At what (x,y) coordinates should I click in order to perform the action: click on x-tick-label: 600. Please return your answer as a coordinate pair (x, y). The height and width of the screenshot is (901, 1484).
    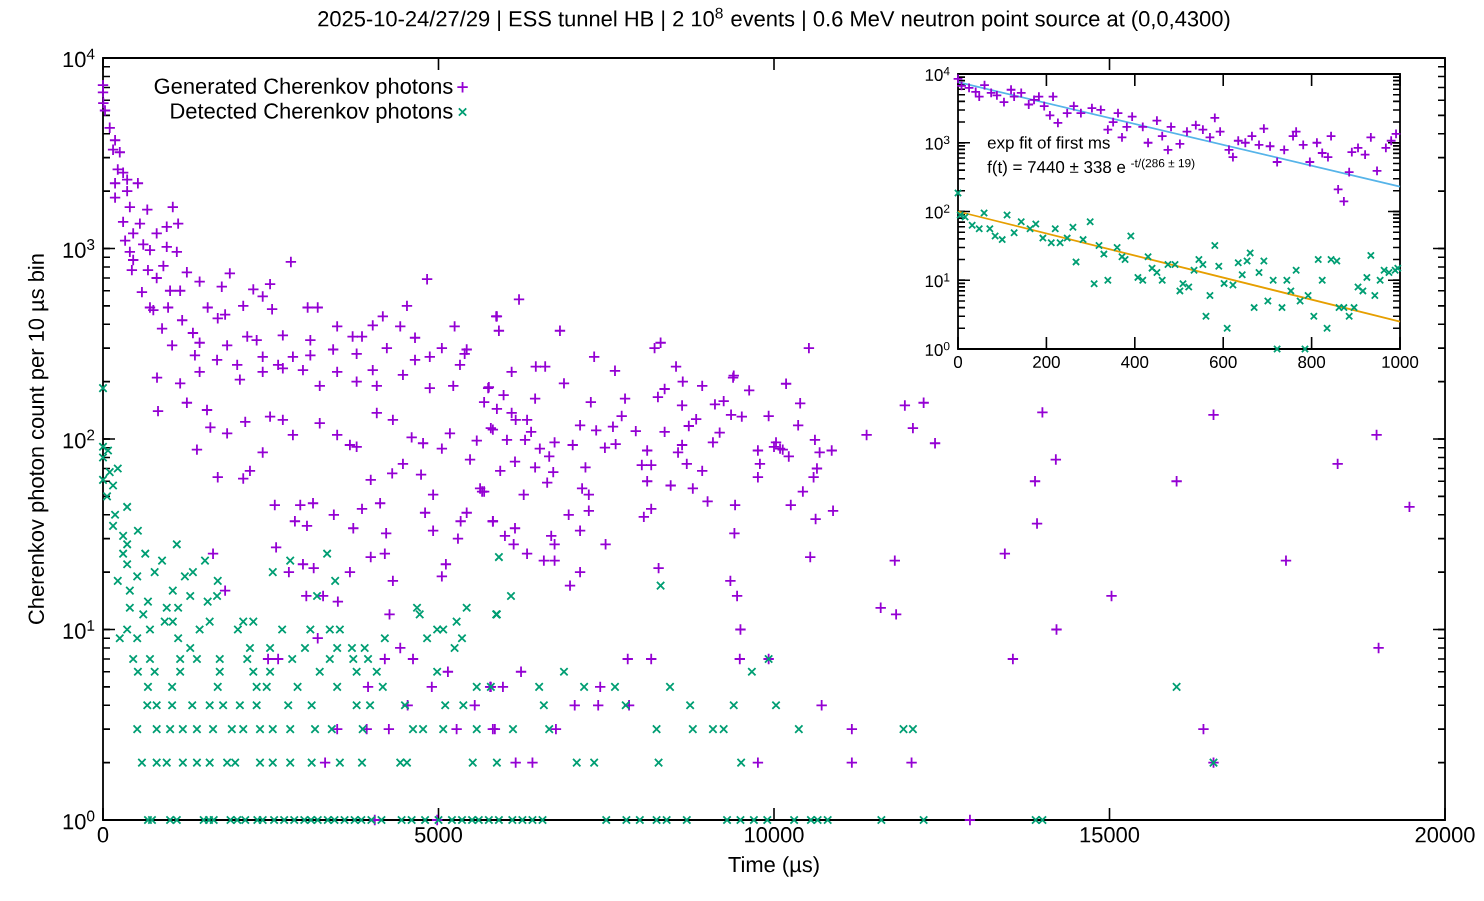
    Looking at the image, I should click on (1223, 362).